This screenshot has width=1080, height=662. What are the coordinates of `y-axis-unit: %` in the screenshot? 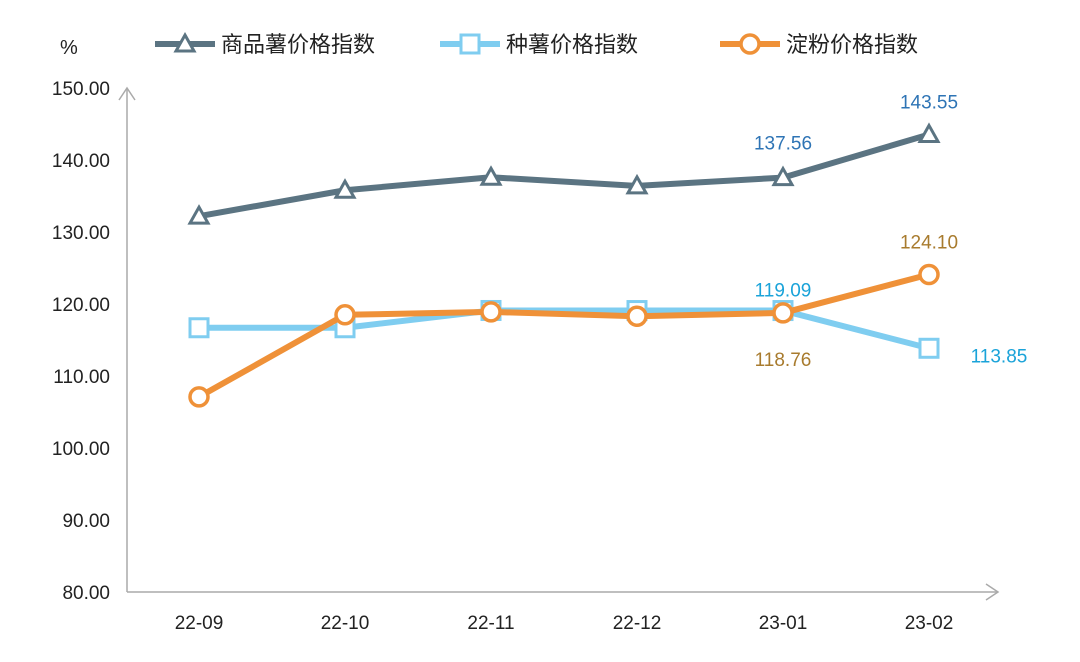 It's located at (69, 48).